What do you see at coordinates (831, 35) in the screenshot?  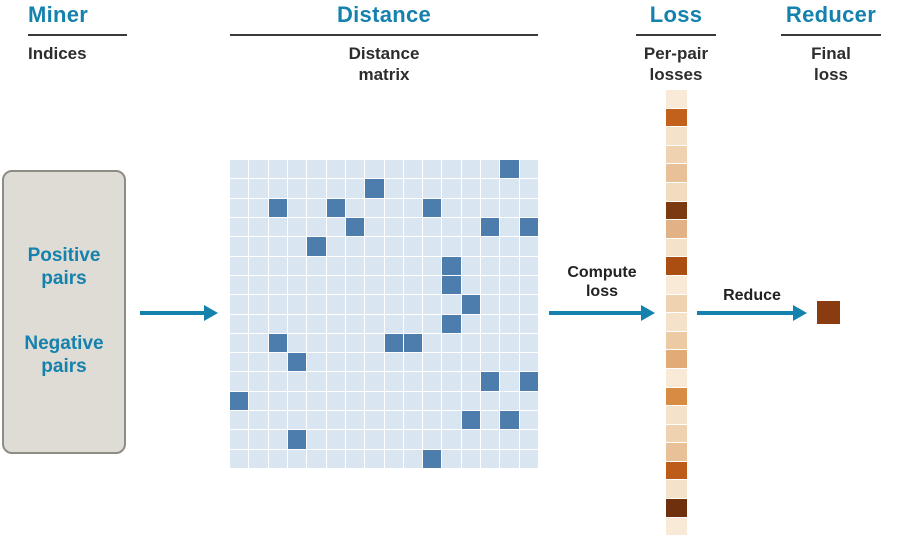 I see `reducer-rule` at bounding box center [831, 35].